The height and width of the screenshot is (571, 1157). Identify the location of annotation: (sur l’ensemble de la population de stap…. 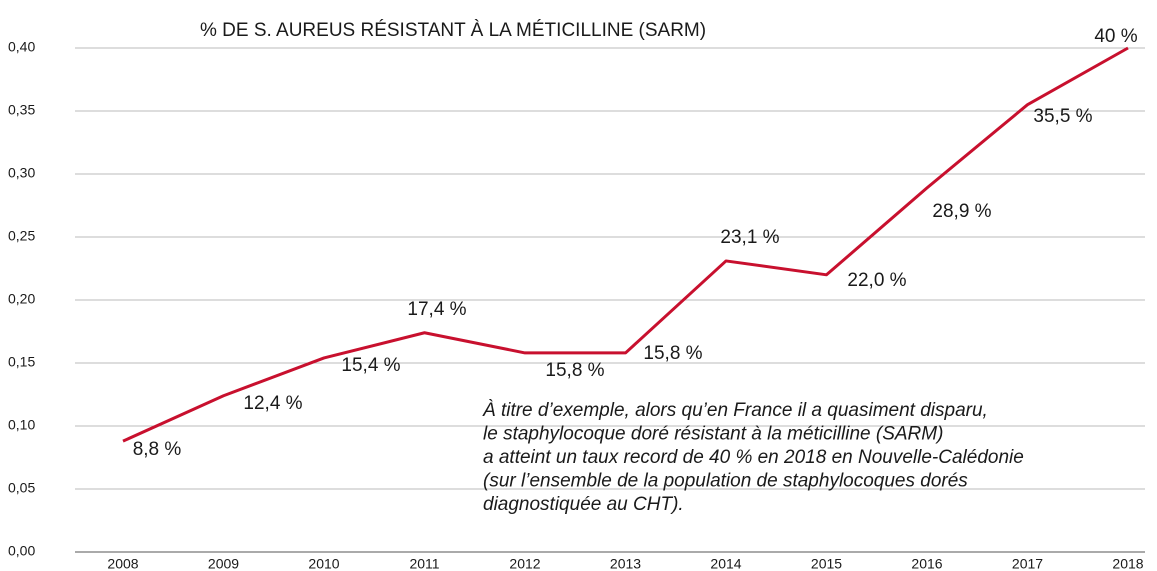
(725, 481).